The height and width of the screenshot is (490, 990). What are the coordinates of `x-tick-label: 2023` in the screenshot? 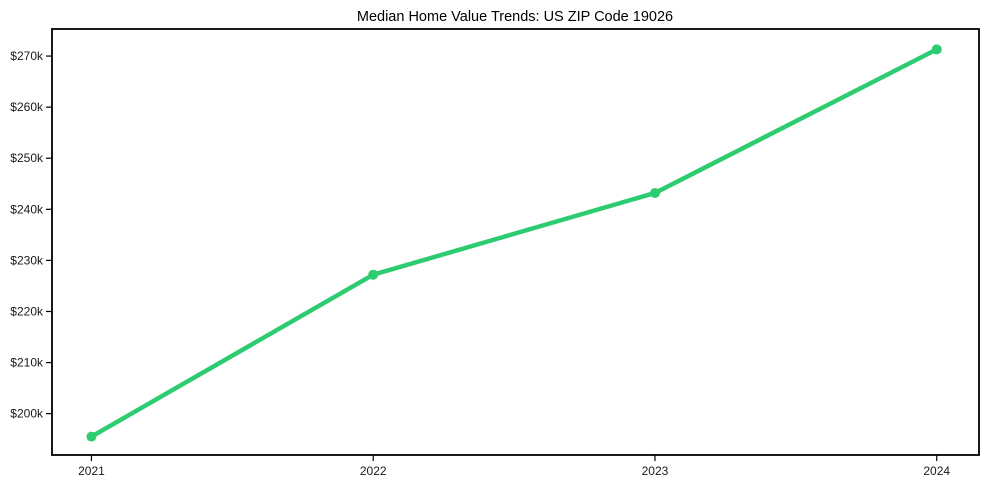 It's located at (655, 471).